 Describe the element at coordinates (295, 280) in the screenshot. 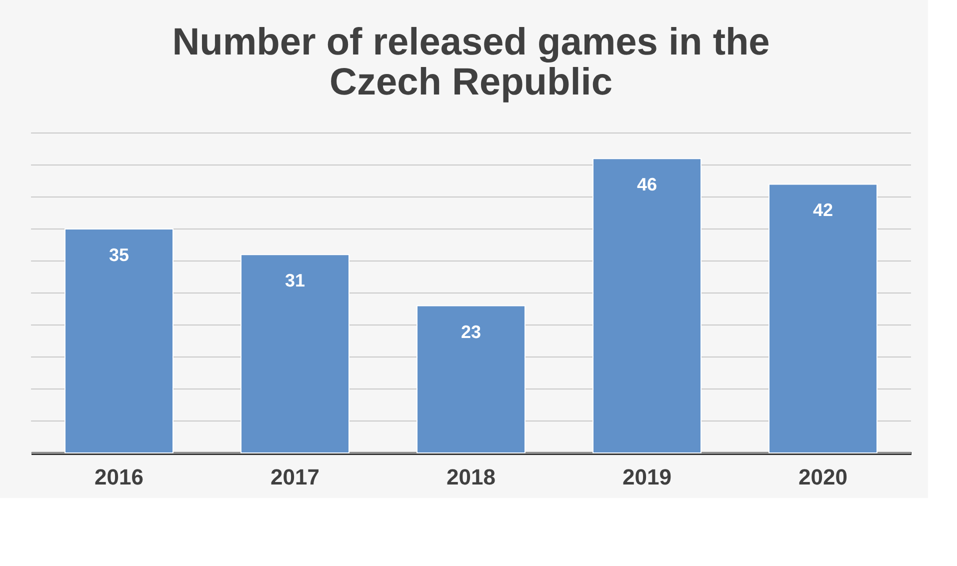

I see `data-label: 31` at that location.